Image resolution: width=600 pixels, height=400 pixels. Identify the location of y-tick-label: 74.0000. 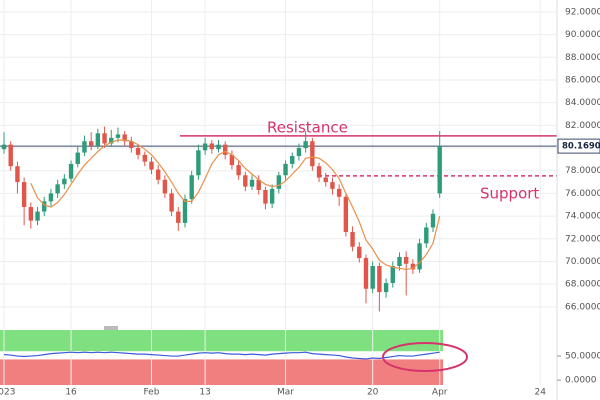
(582, 217).